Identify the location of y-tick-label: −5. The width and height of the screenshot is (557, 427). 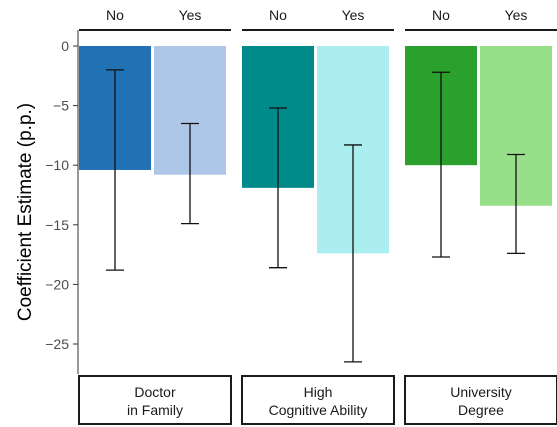
(61, 106).